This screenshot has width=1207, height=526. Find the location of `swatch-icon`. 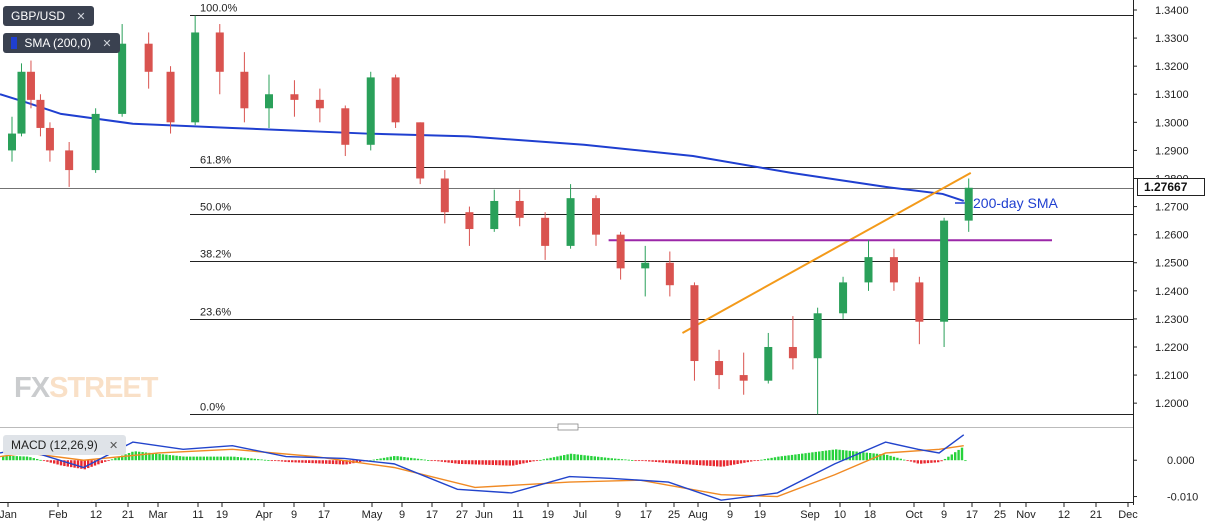

swatch-icon is located at coordinates (14, 43).